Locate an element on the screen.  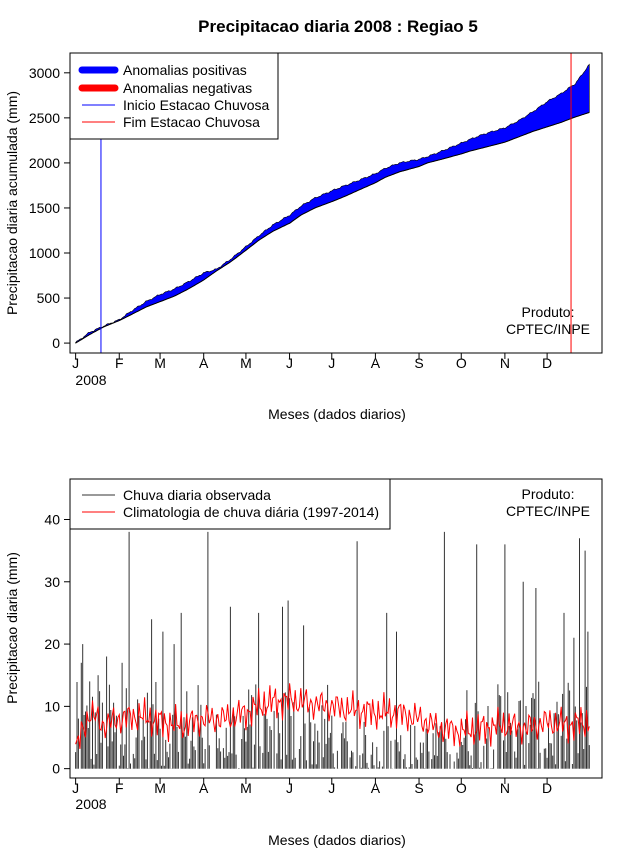
bottom-y-axis-label: Precipitacao diaria (mm) is located at coordinates (12, 628).